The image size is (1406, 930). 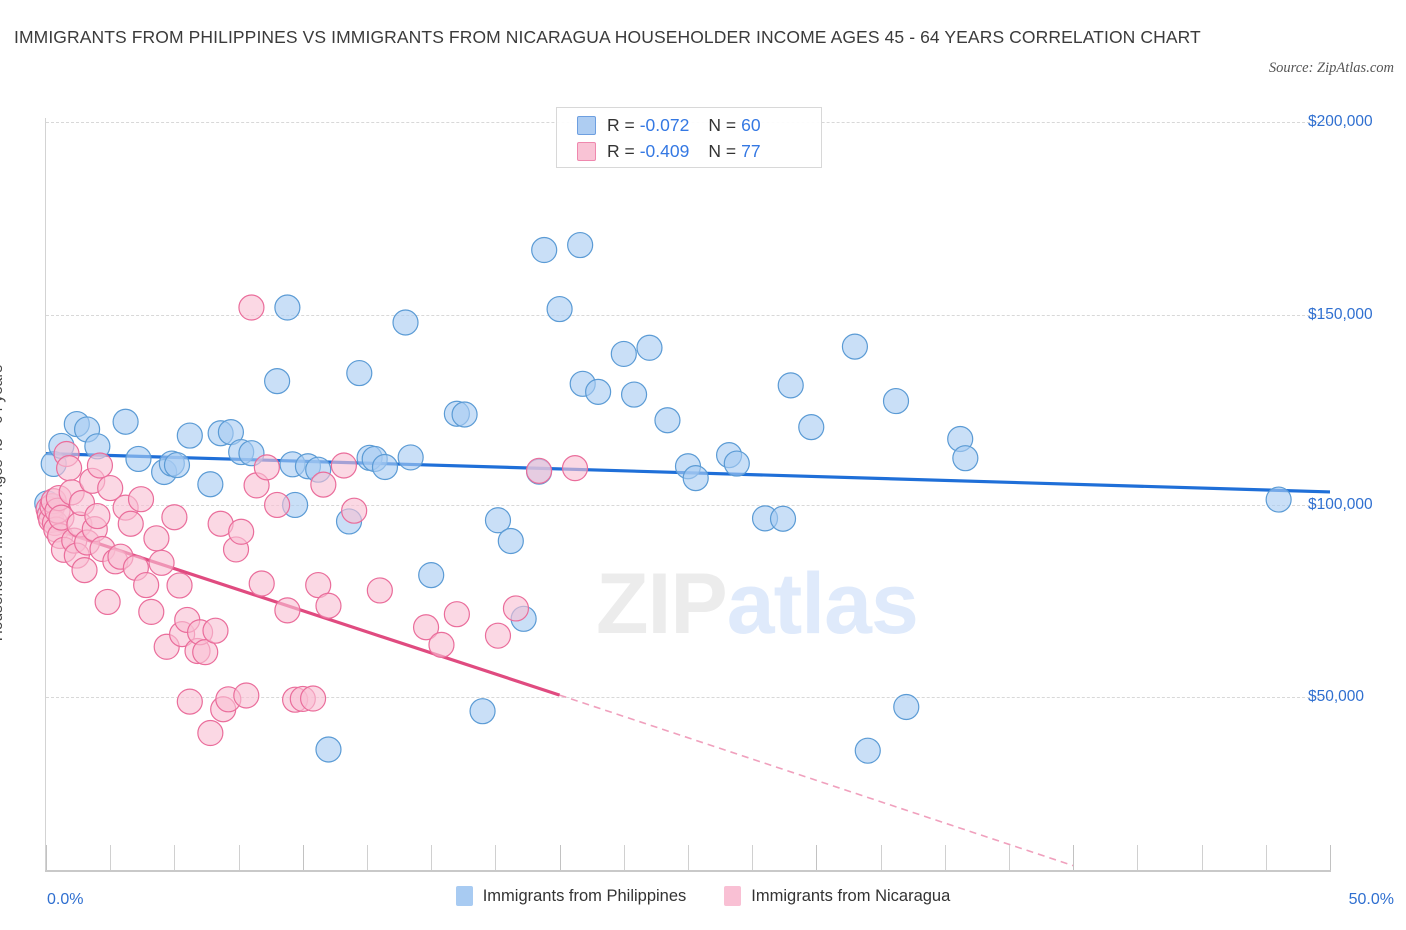 What do you see at coordinates (664, 150) in the screenshot?
I see `legend-r-value-pink: -0.409` at bounding box center [664, 150].